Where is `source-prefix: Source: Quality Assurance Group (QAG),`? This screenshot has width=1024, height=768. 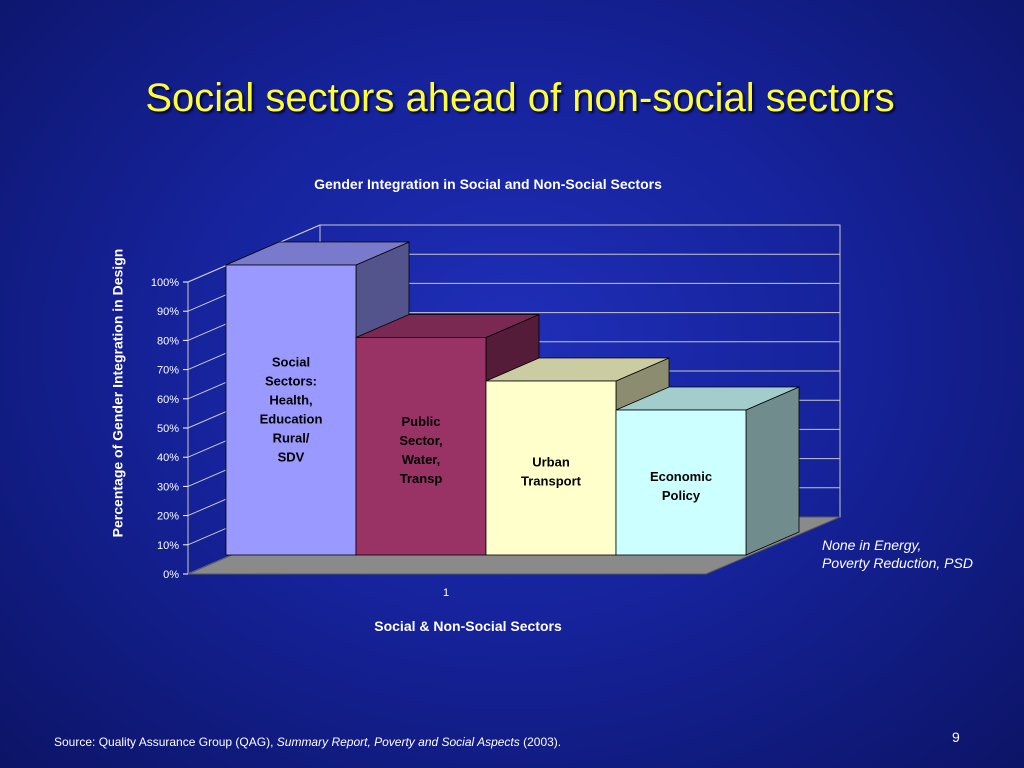 source-prefix: Source: Quality Assurance Group (QAG), is located at coordinates (165, 742).